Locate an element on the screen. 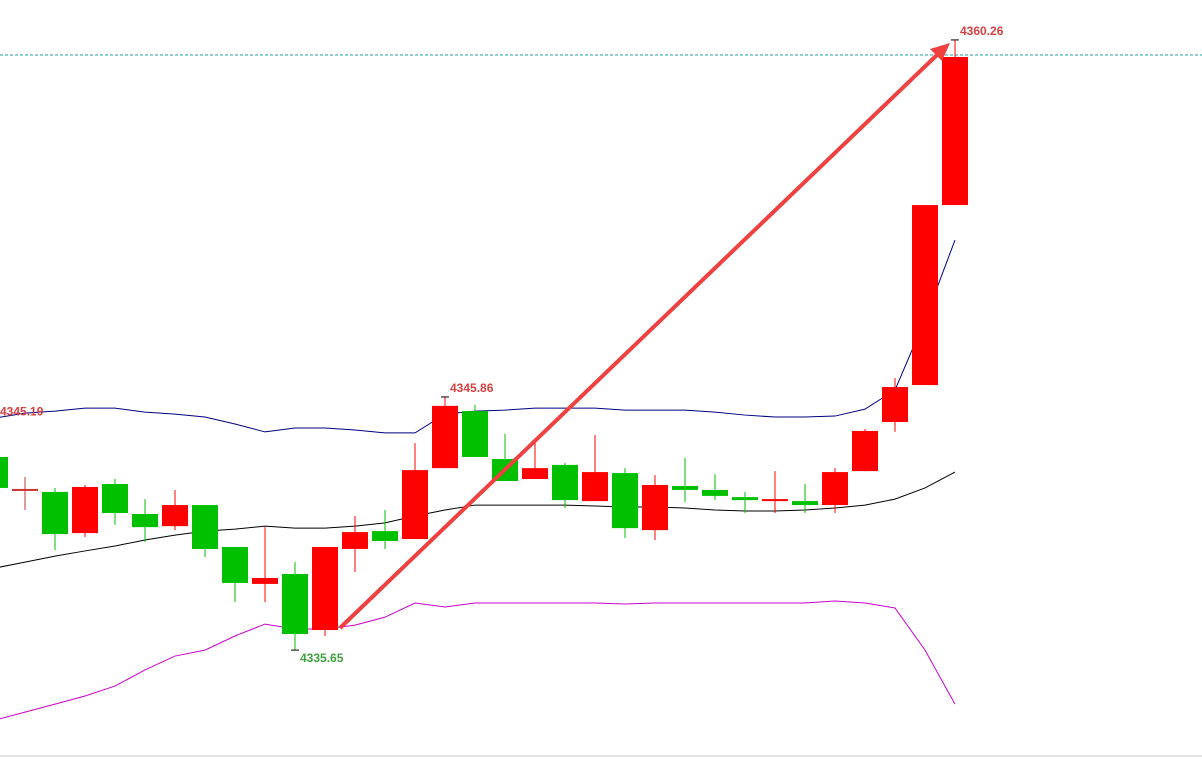  price-label: 4335.65 is located at coordinates (322, 658).